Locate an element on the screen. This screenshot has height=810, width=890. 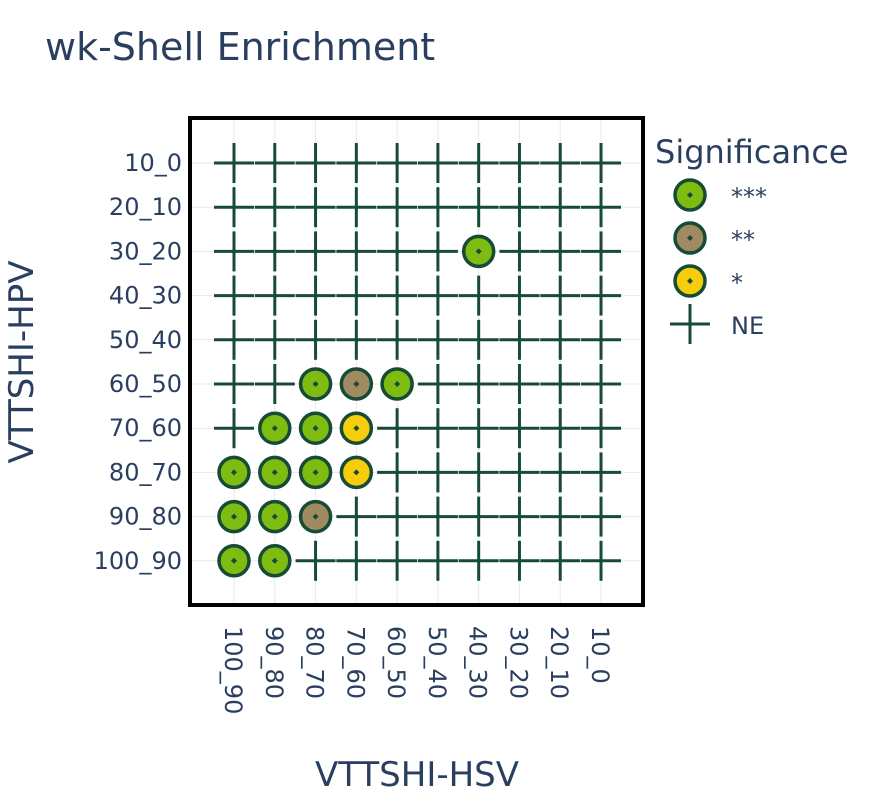
legend: Significance ******NE is located at coordinates (752, 238).